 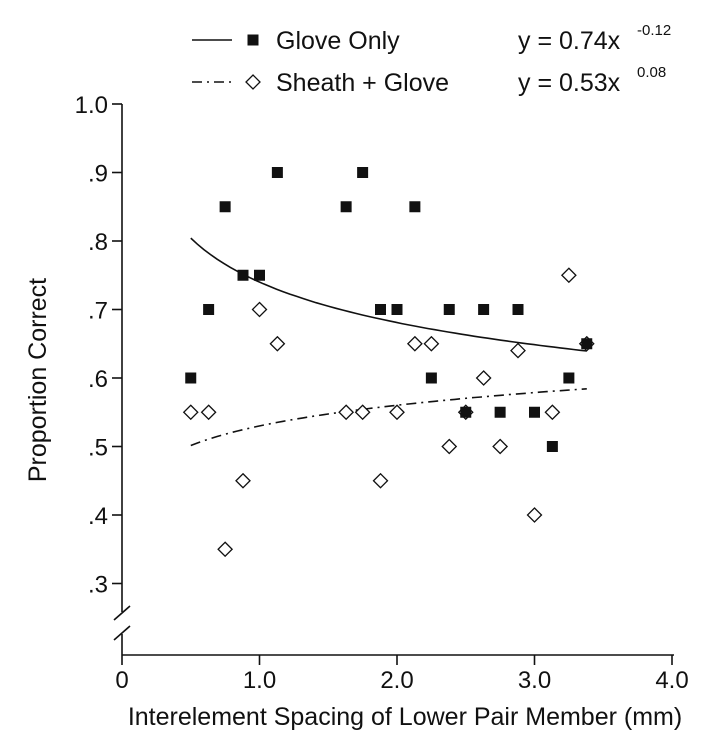 What do you see at coordinates (362, 83) in the screenshot?
I see `legend-label: Sheath + Glove` at bounding box center [362, 83].